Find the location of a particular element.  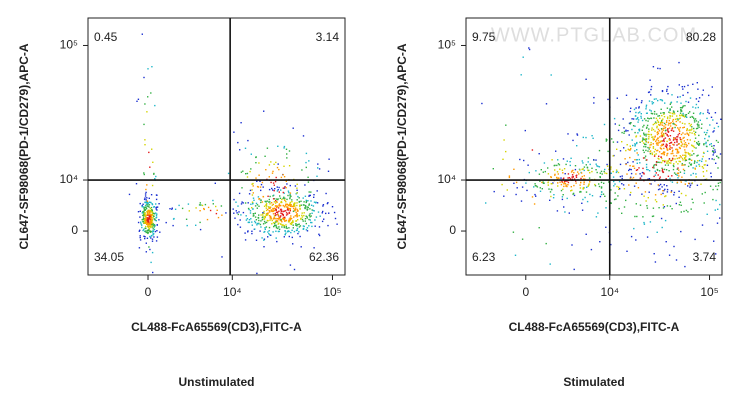

x-tick-label: 0 is located at coordinates (525, 292).